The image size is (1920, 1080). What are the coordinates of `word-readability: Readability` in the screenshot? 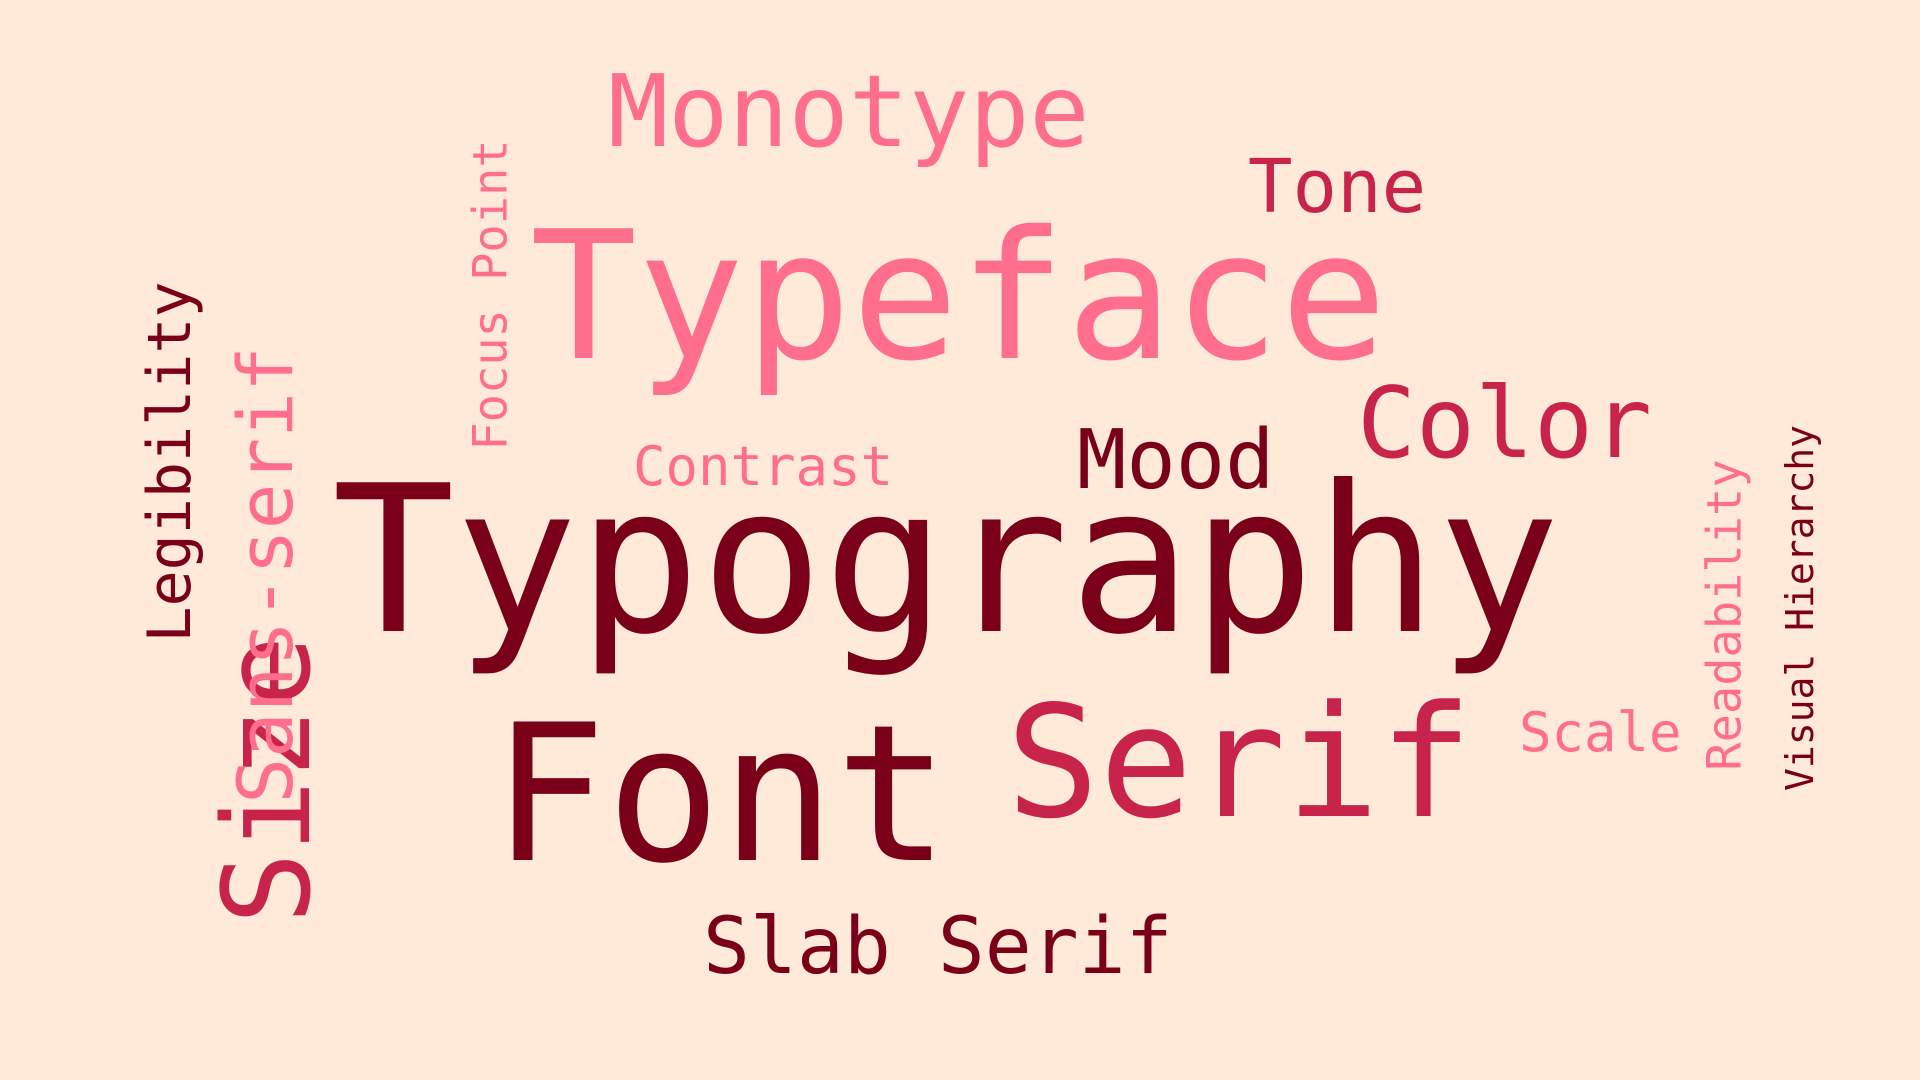 It's located at (1725, 615).